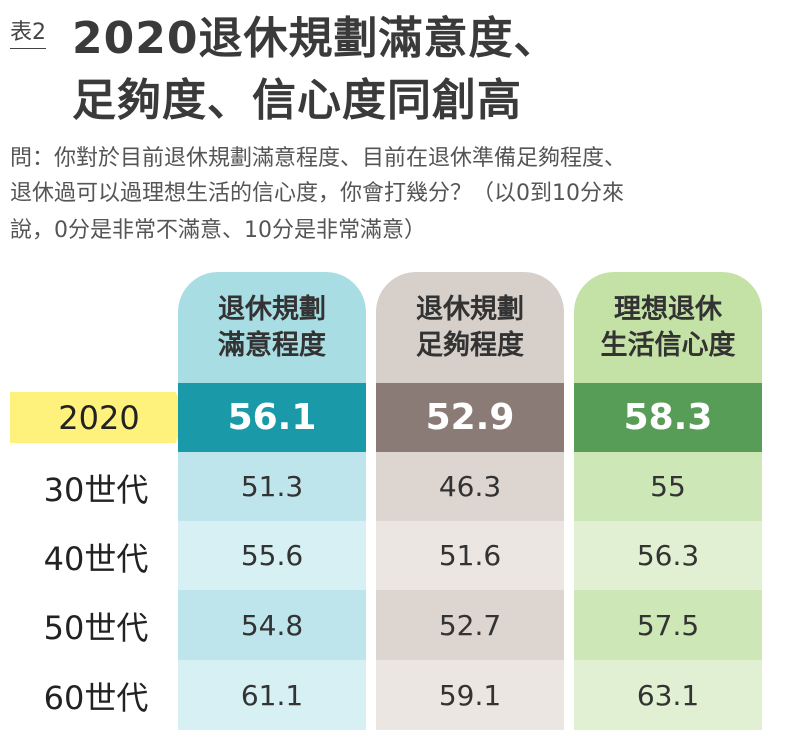  What do you see at coordinates (668, 417) in the screenshot?
I see `table-cell: 58.3` at bounding box center [668, 417].